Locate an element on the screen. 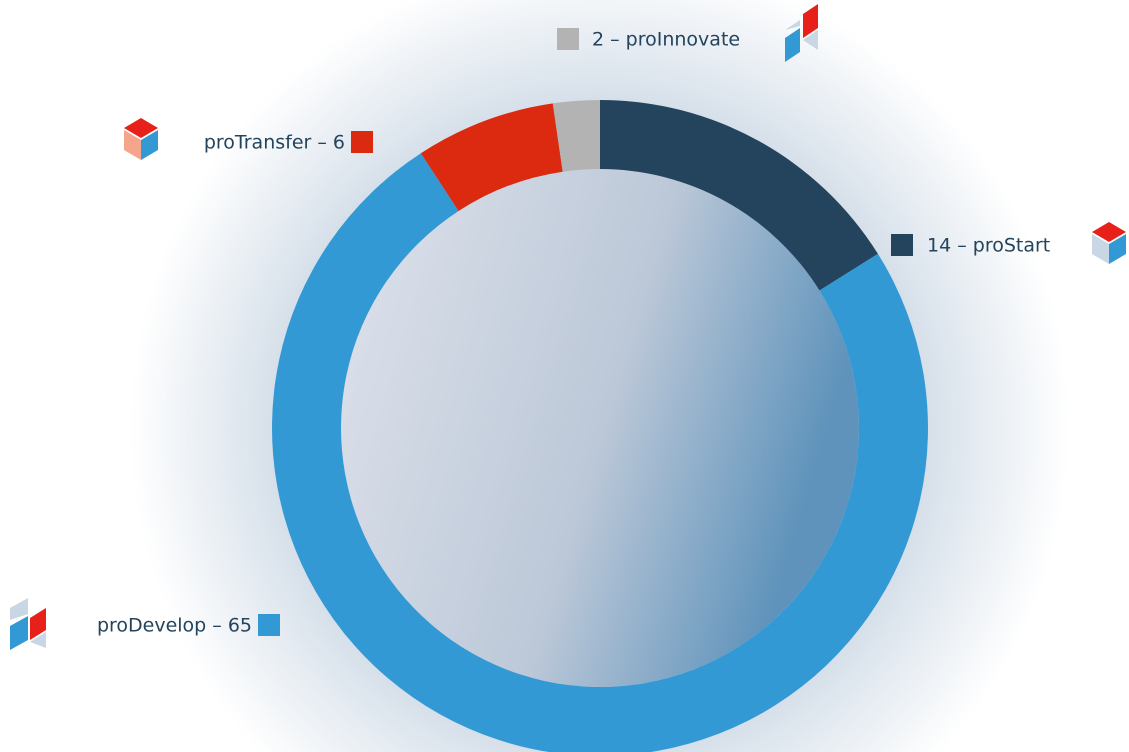  data-label: proDevelop – 65 is located at coordinates (174, 626).